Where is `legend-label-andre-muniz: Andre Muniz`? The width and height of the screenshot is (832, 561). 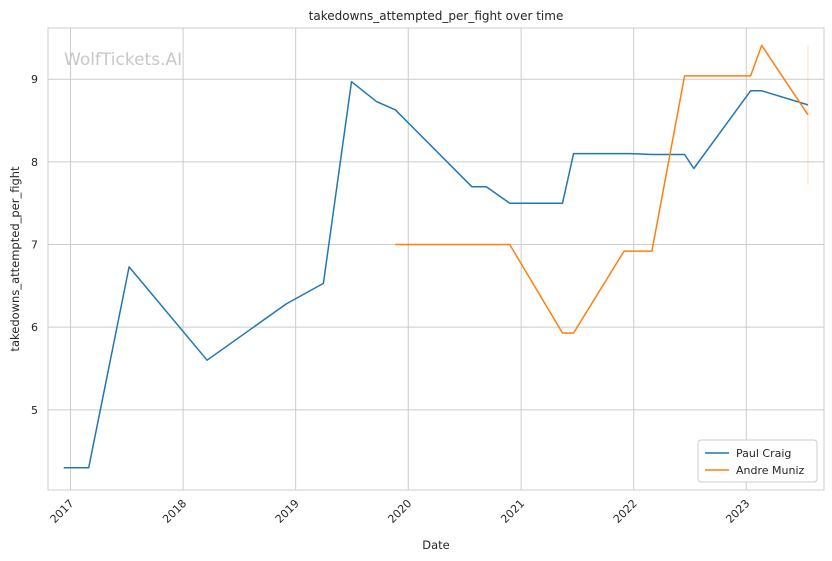
legend-label-andre-muniz: Andre Muniz is located at coordinates (770, 470).